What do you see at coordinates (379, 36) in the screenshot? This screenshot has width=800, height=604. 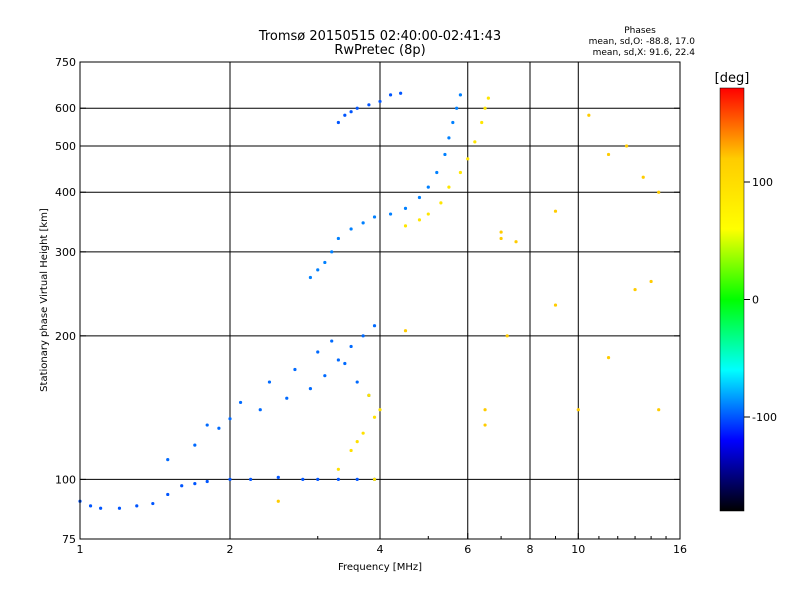 I see `chart-title: Tromsø 20150515 02:40:00-02:41:43` at bounding box center [379, 36].